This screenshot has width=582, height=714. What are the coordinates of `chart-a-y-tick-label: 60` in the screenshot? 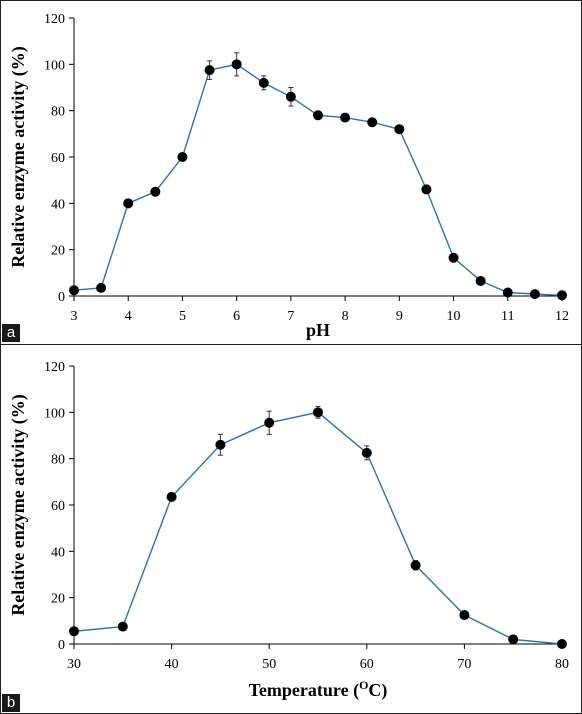 It's located at (58, 158).